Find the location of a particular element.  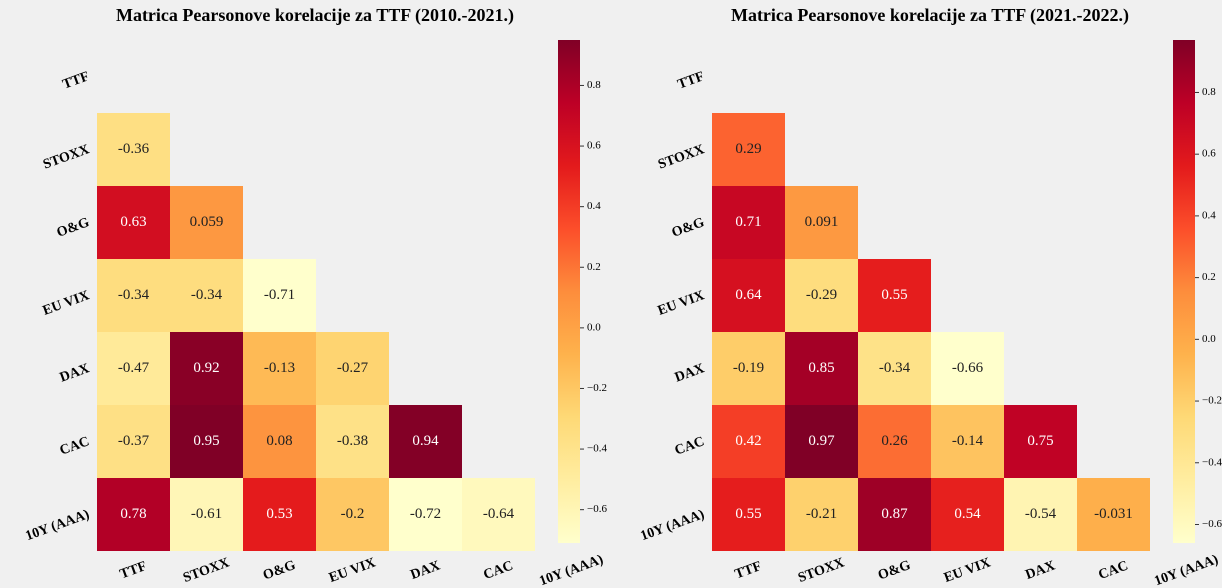

cell-label: 0.091 is located at coordinates (822, 222).